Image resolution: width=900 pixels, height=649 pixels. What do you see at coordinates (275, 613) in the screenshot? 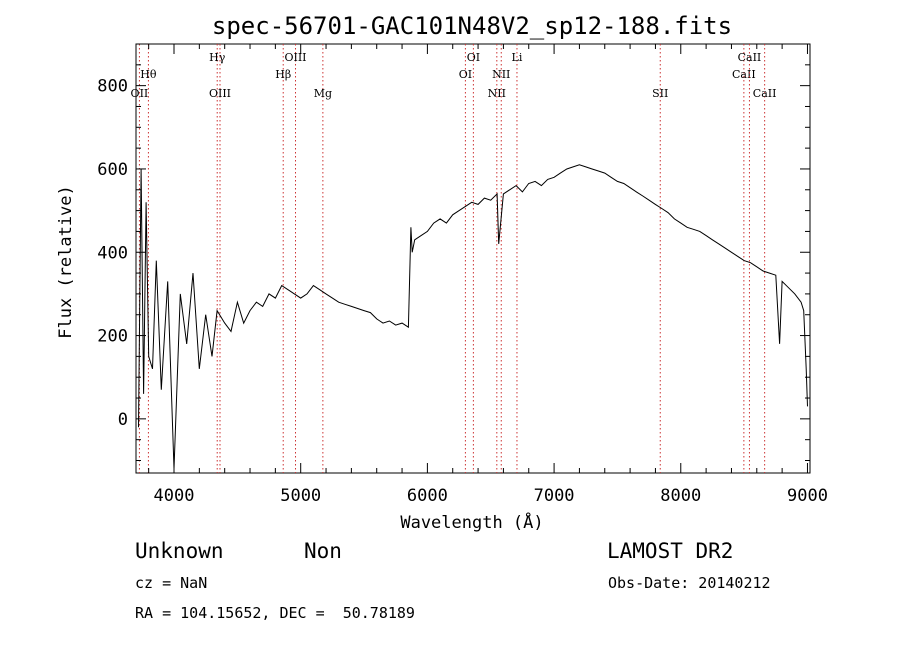
I see `ra-dec: RA = 104.15652, DEC = 50.78189` at bounding box center [275, 613].